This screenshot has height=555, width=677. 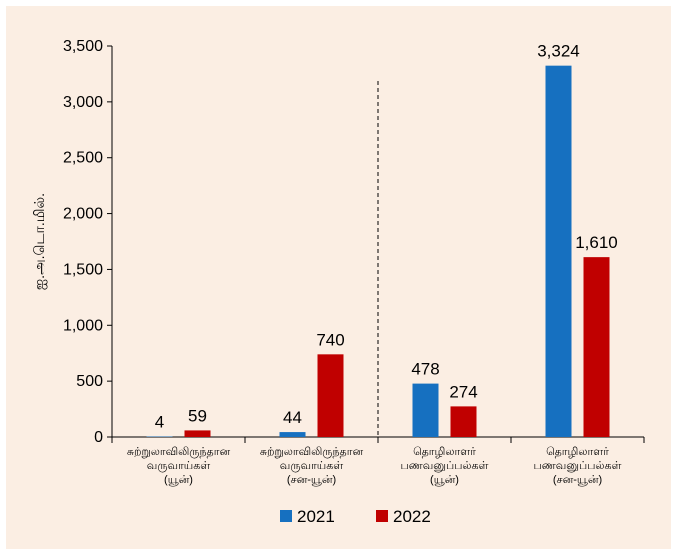 I want to click on y-tick-label: 500, so click(x=89, y=381).